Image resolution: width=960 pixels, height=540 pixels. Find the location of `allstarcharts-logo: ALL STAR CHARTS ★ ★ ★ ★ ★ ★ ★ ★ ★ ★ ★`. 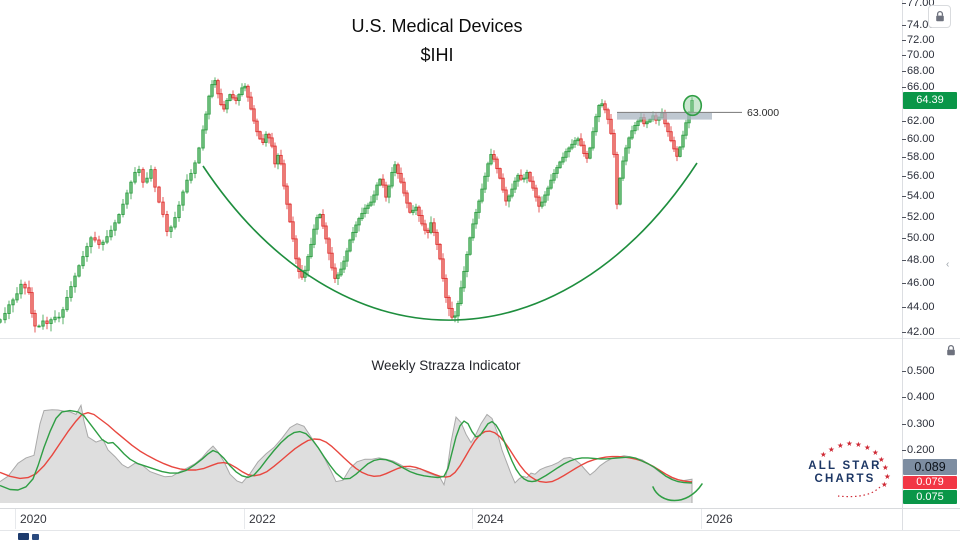

allstarcharts-logo: ALL STAR CHARTS ★ ★ ★ ★ ★ ★ ★ ★ ★ ★ ★ is located at coordinates (850, 471).